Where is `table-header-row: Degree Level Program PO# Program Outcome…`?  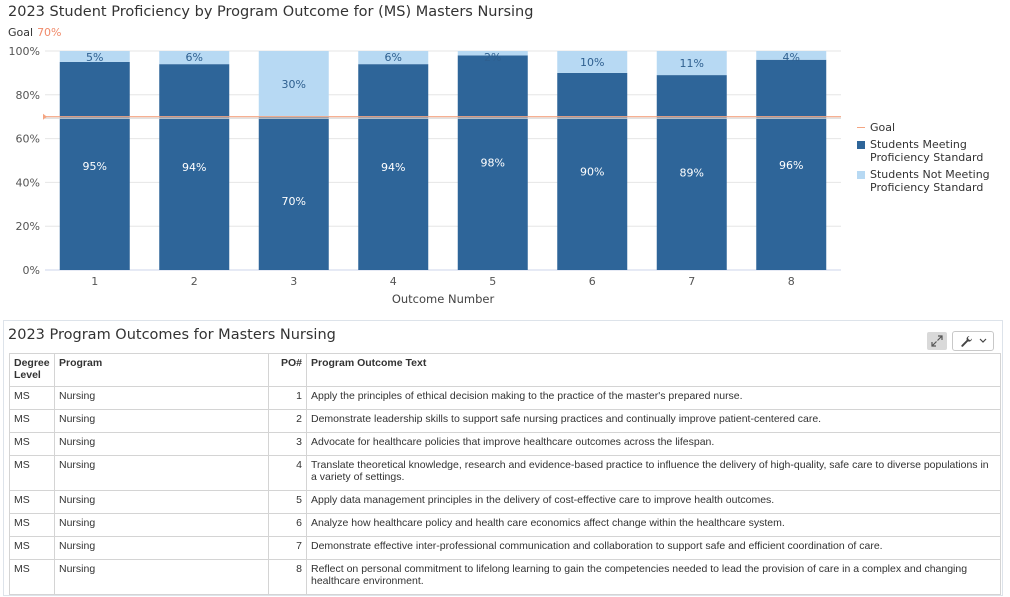 table-header-row: Degree Level Program PO# Program Outcome… is located at coordinates (505, 370).